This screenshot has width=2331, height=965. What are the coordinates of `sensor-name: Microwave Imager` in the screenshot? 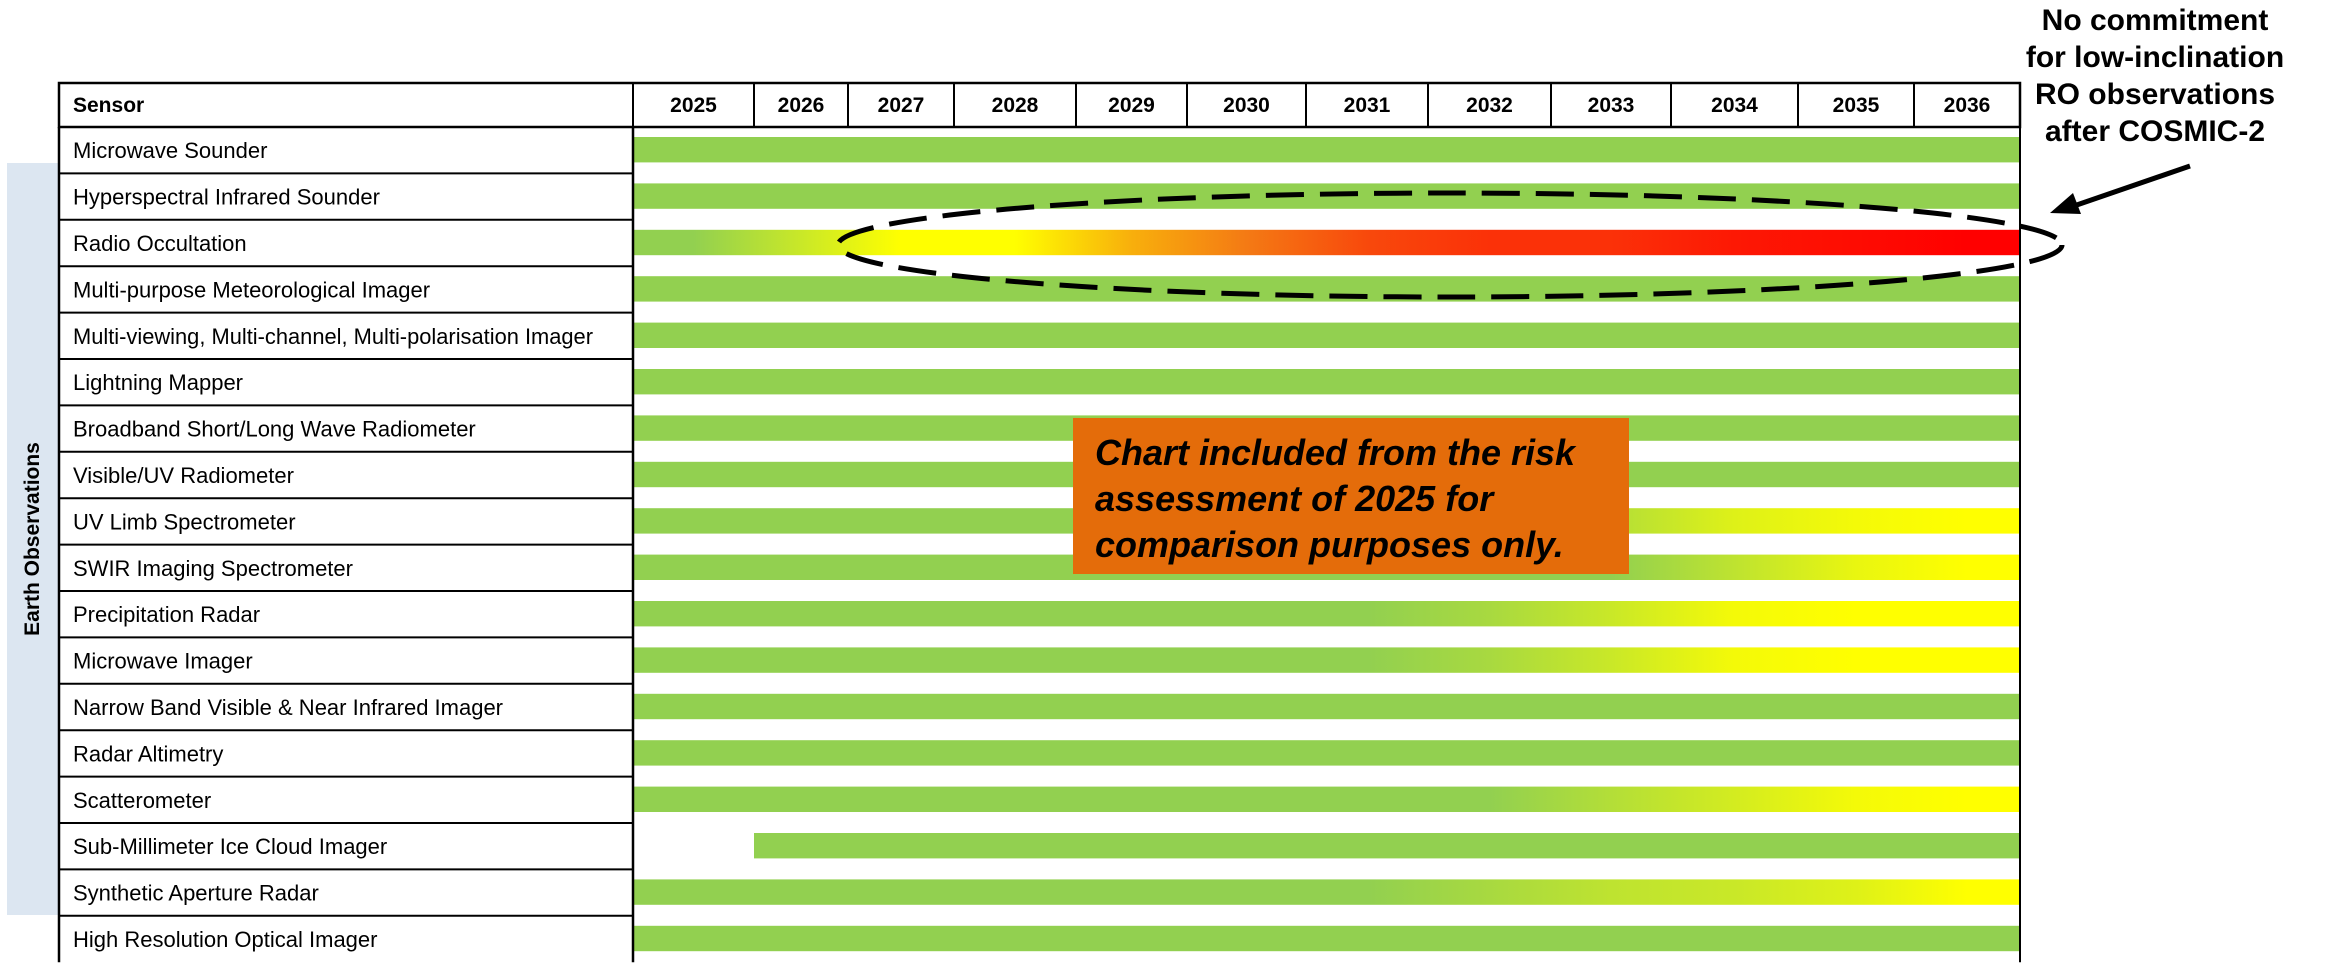 It's located at (163, 661).